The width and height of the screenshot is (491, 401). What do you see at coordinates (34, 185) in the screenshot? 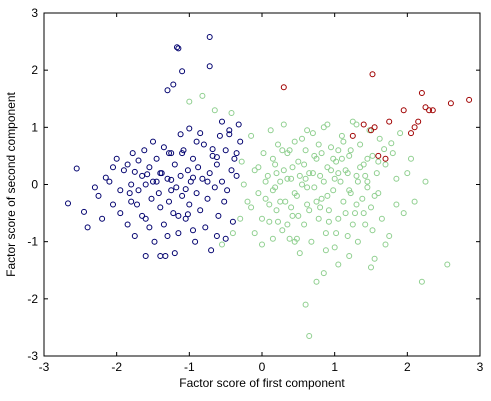
I see `y-tick-label: 0` at bounding box center [34, 185].